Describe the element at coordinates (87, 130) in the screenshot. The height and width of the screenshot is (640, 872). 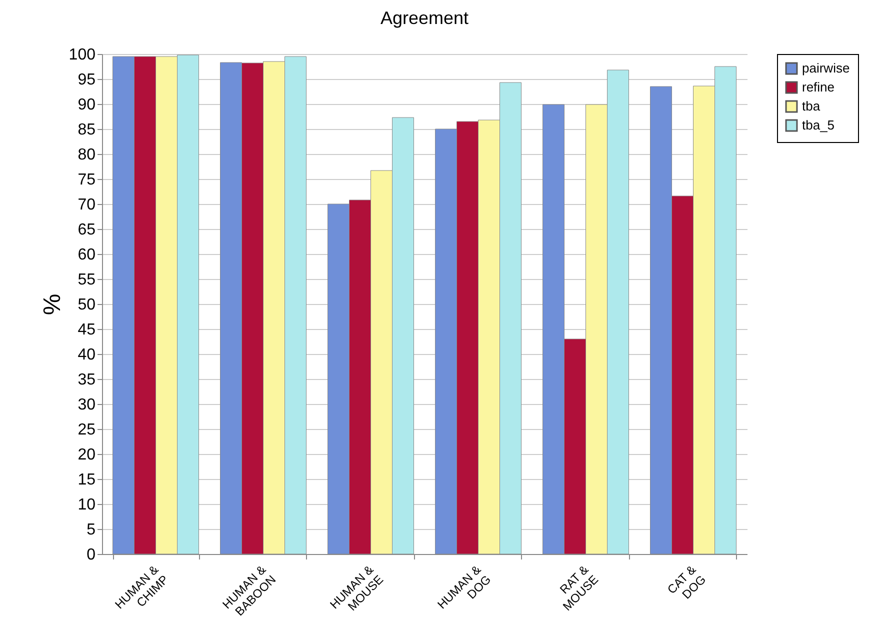
I see `y-tick-label: 85` at that location.